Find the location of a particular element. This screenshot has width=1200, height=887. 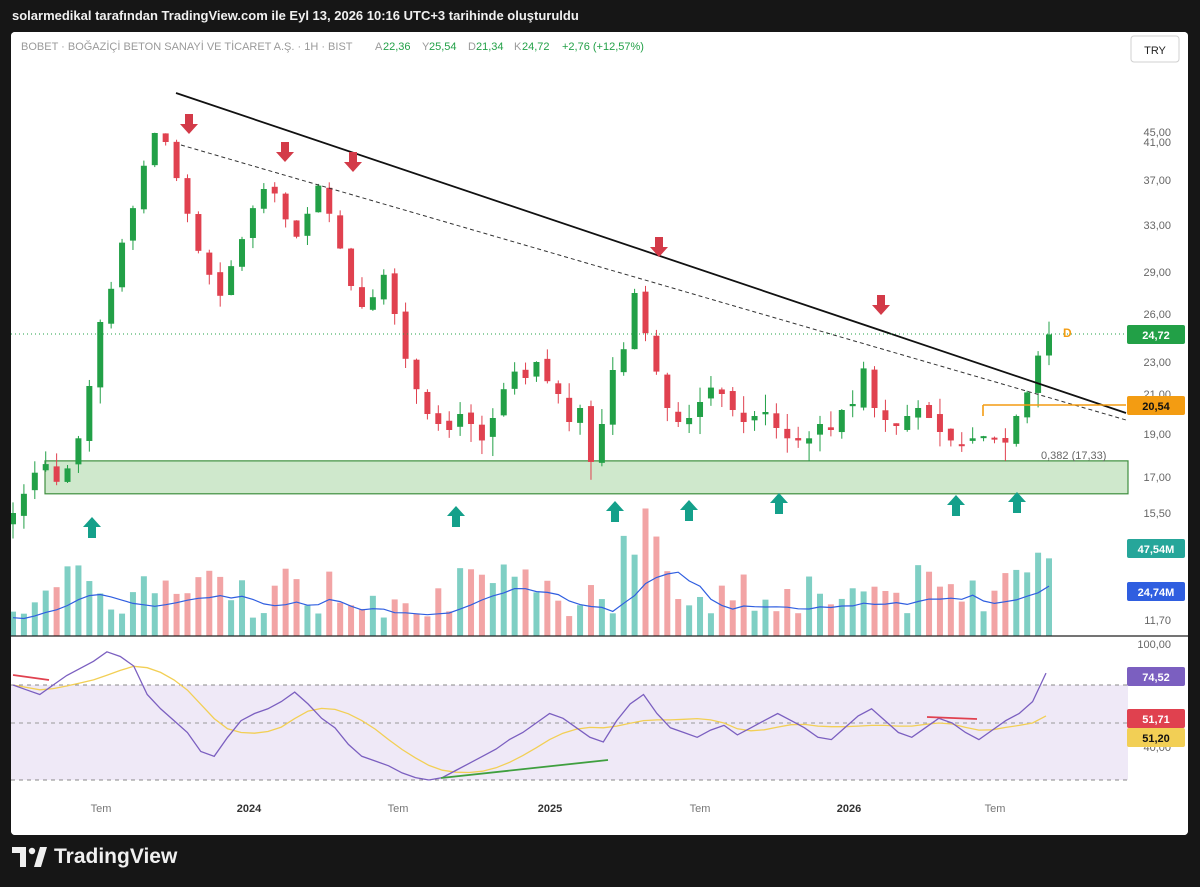

volume-ma-line is located at coordinates (531, 595).